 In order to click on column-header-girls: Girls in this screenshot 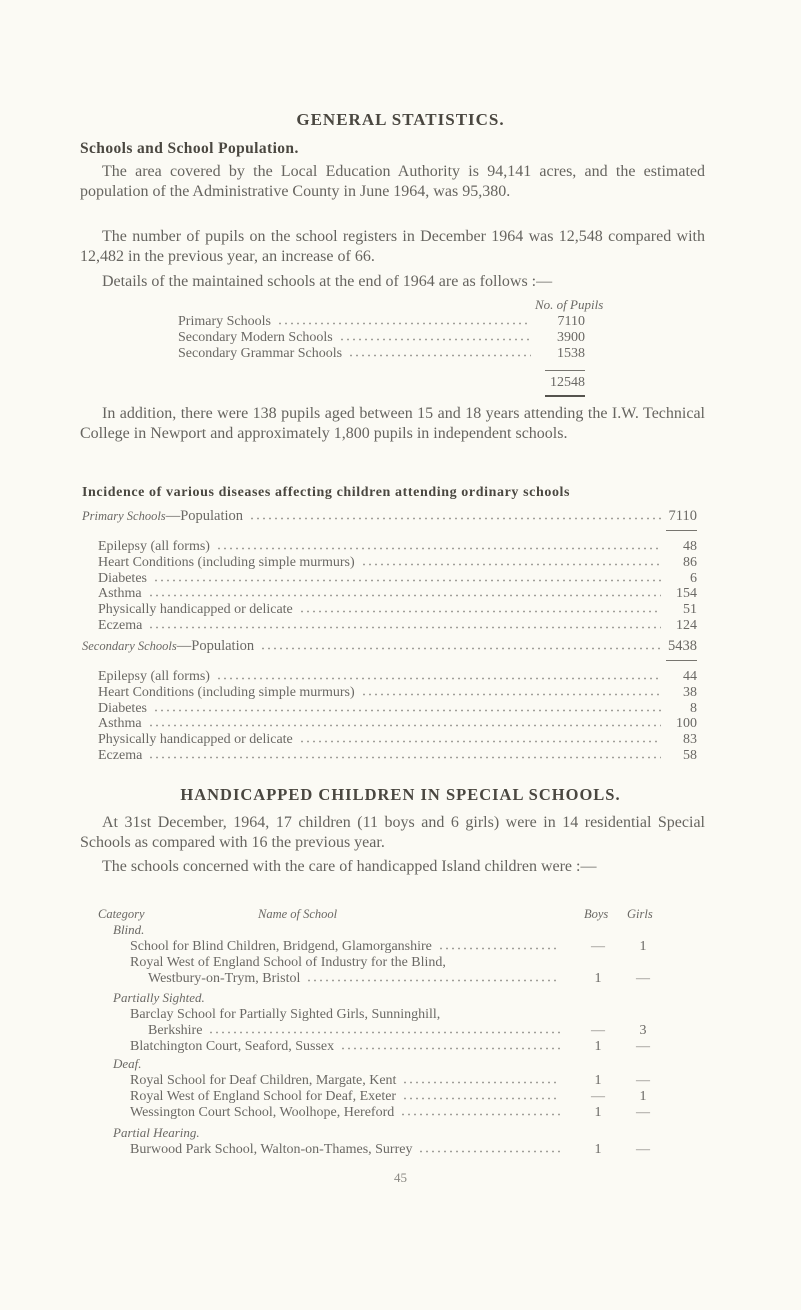, I will do `click(640, 914)`.